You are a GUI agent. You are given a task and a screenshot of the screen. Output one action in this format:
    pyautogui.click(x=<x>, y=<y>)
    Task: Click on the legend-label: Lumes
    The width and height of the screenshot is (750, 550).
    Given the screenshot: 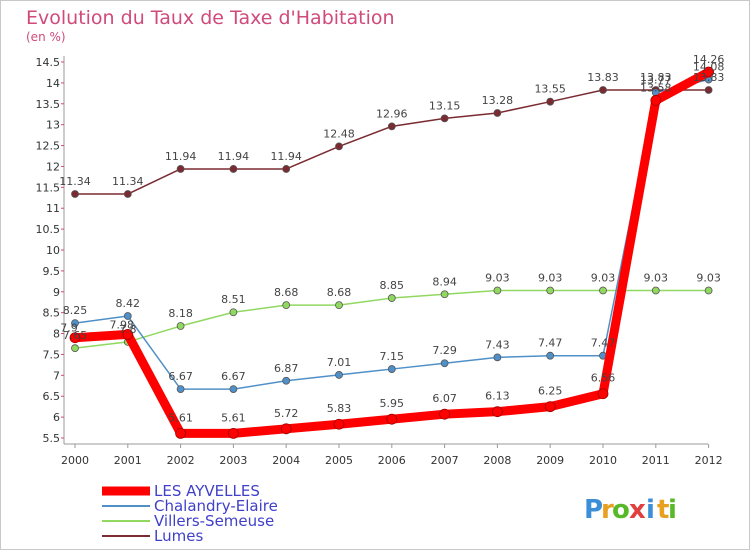 What is the action you would take?
    pyautogui.click(x=178, y=536)
    